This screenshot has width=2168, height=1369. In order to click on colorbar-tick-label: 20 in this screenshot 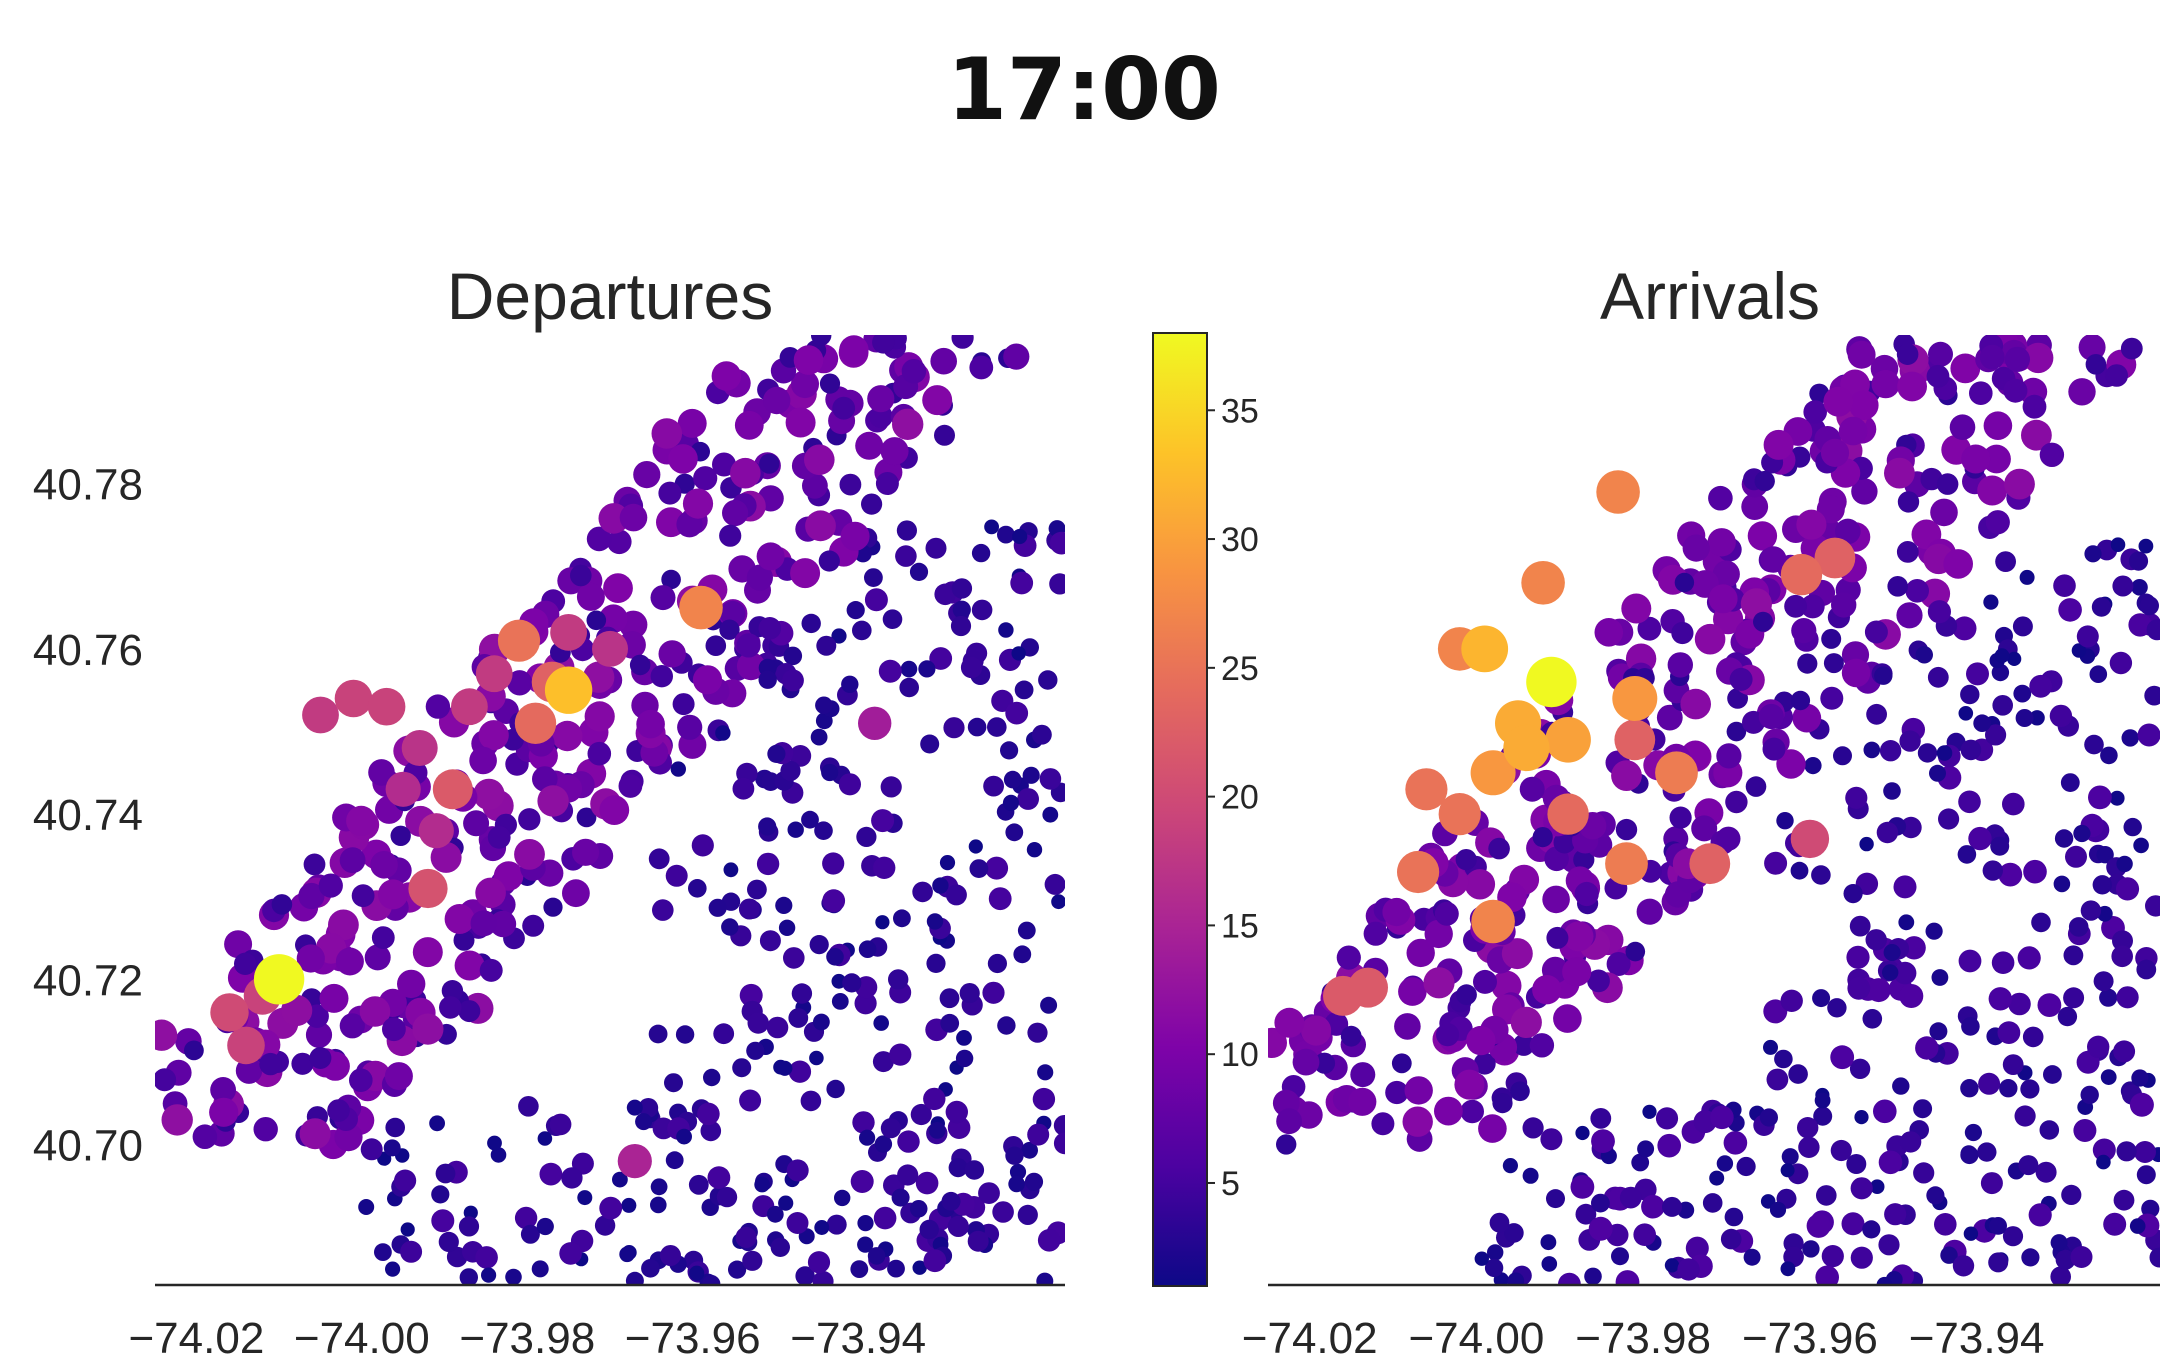, I will do `click(1240, 798)`.